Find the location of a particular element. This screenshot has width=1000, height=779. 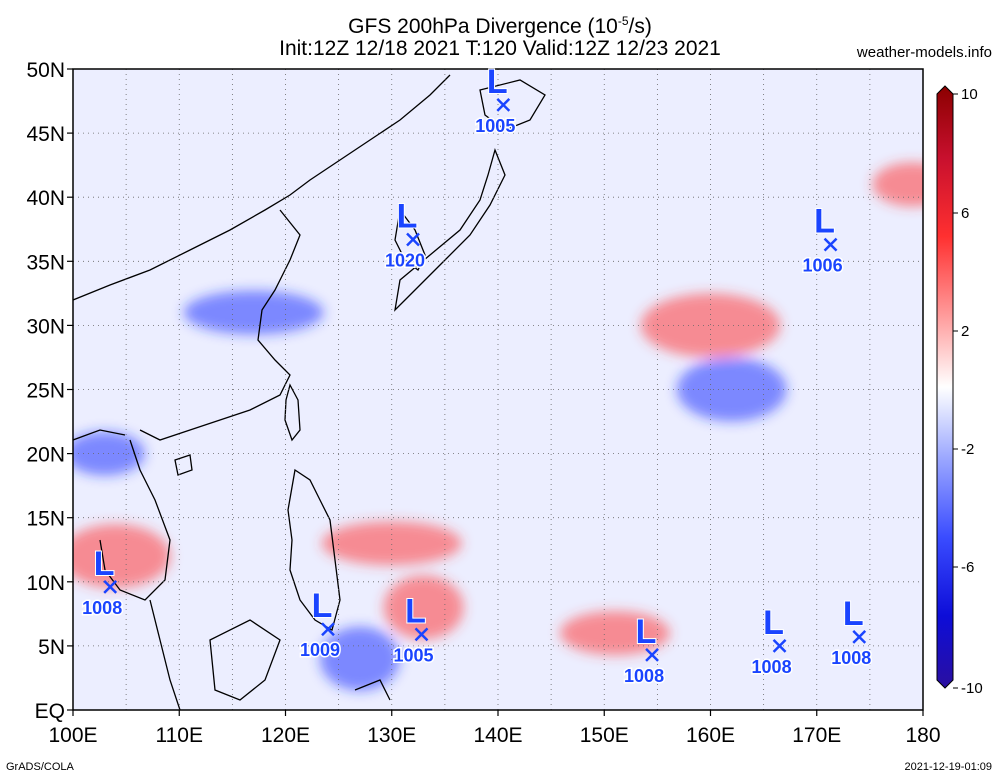

low-pressure-value: 1006 is located at coordinates (823, 266).